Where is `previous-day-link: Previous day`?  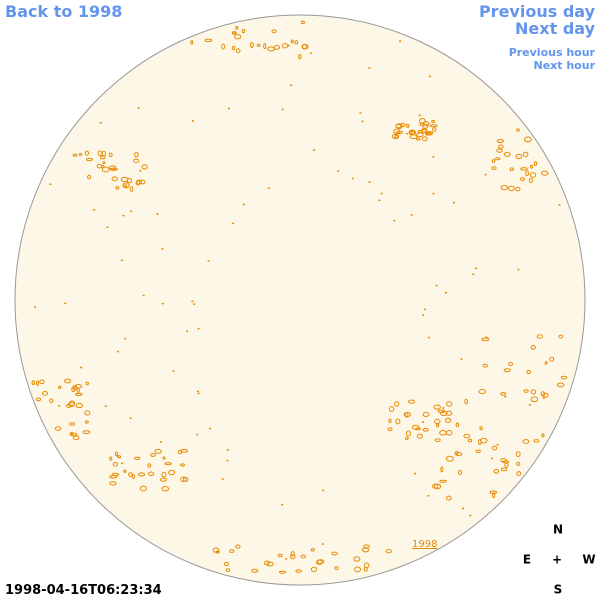
previous-day-link: Previous day is located at coordinates (537, 11).